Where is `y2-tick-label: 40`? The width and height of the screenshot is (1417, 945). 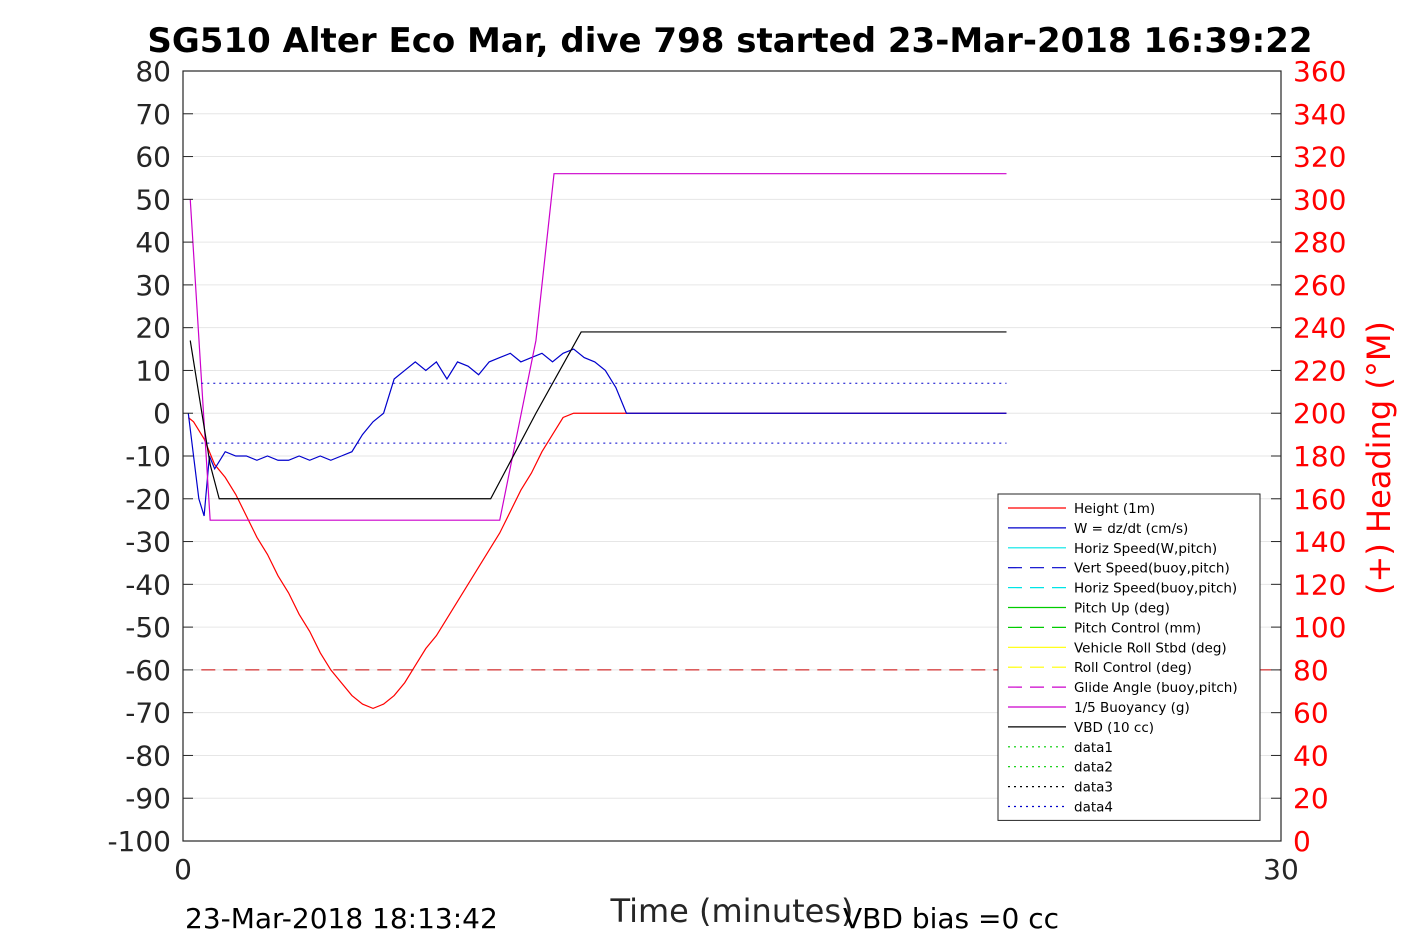 y2-tick-label: 40 is located at coordinates (1311, 755).